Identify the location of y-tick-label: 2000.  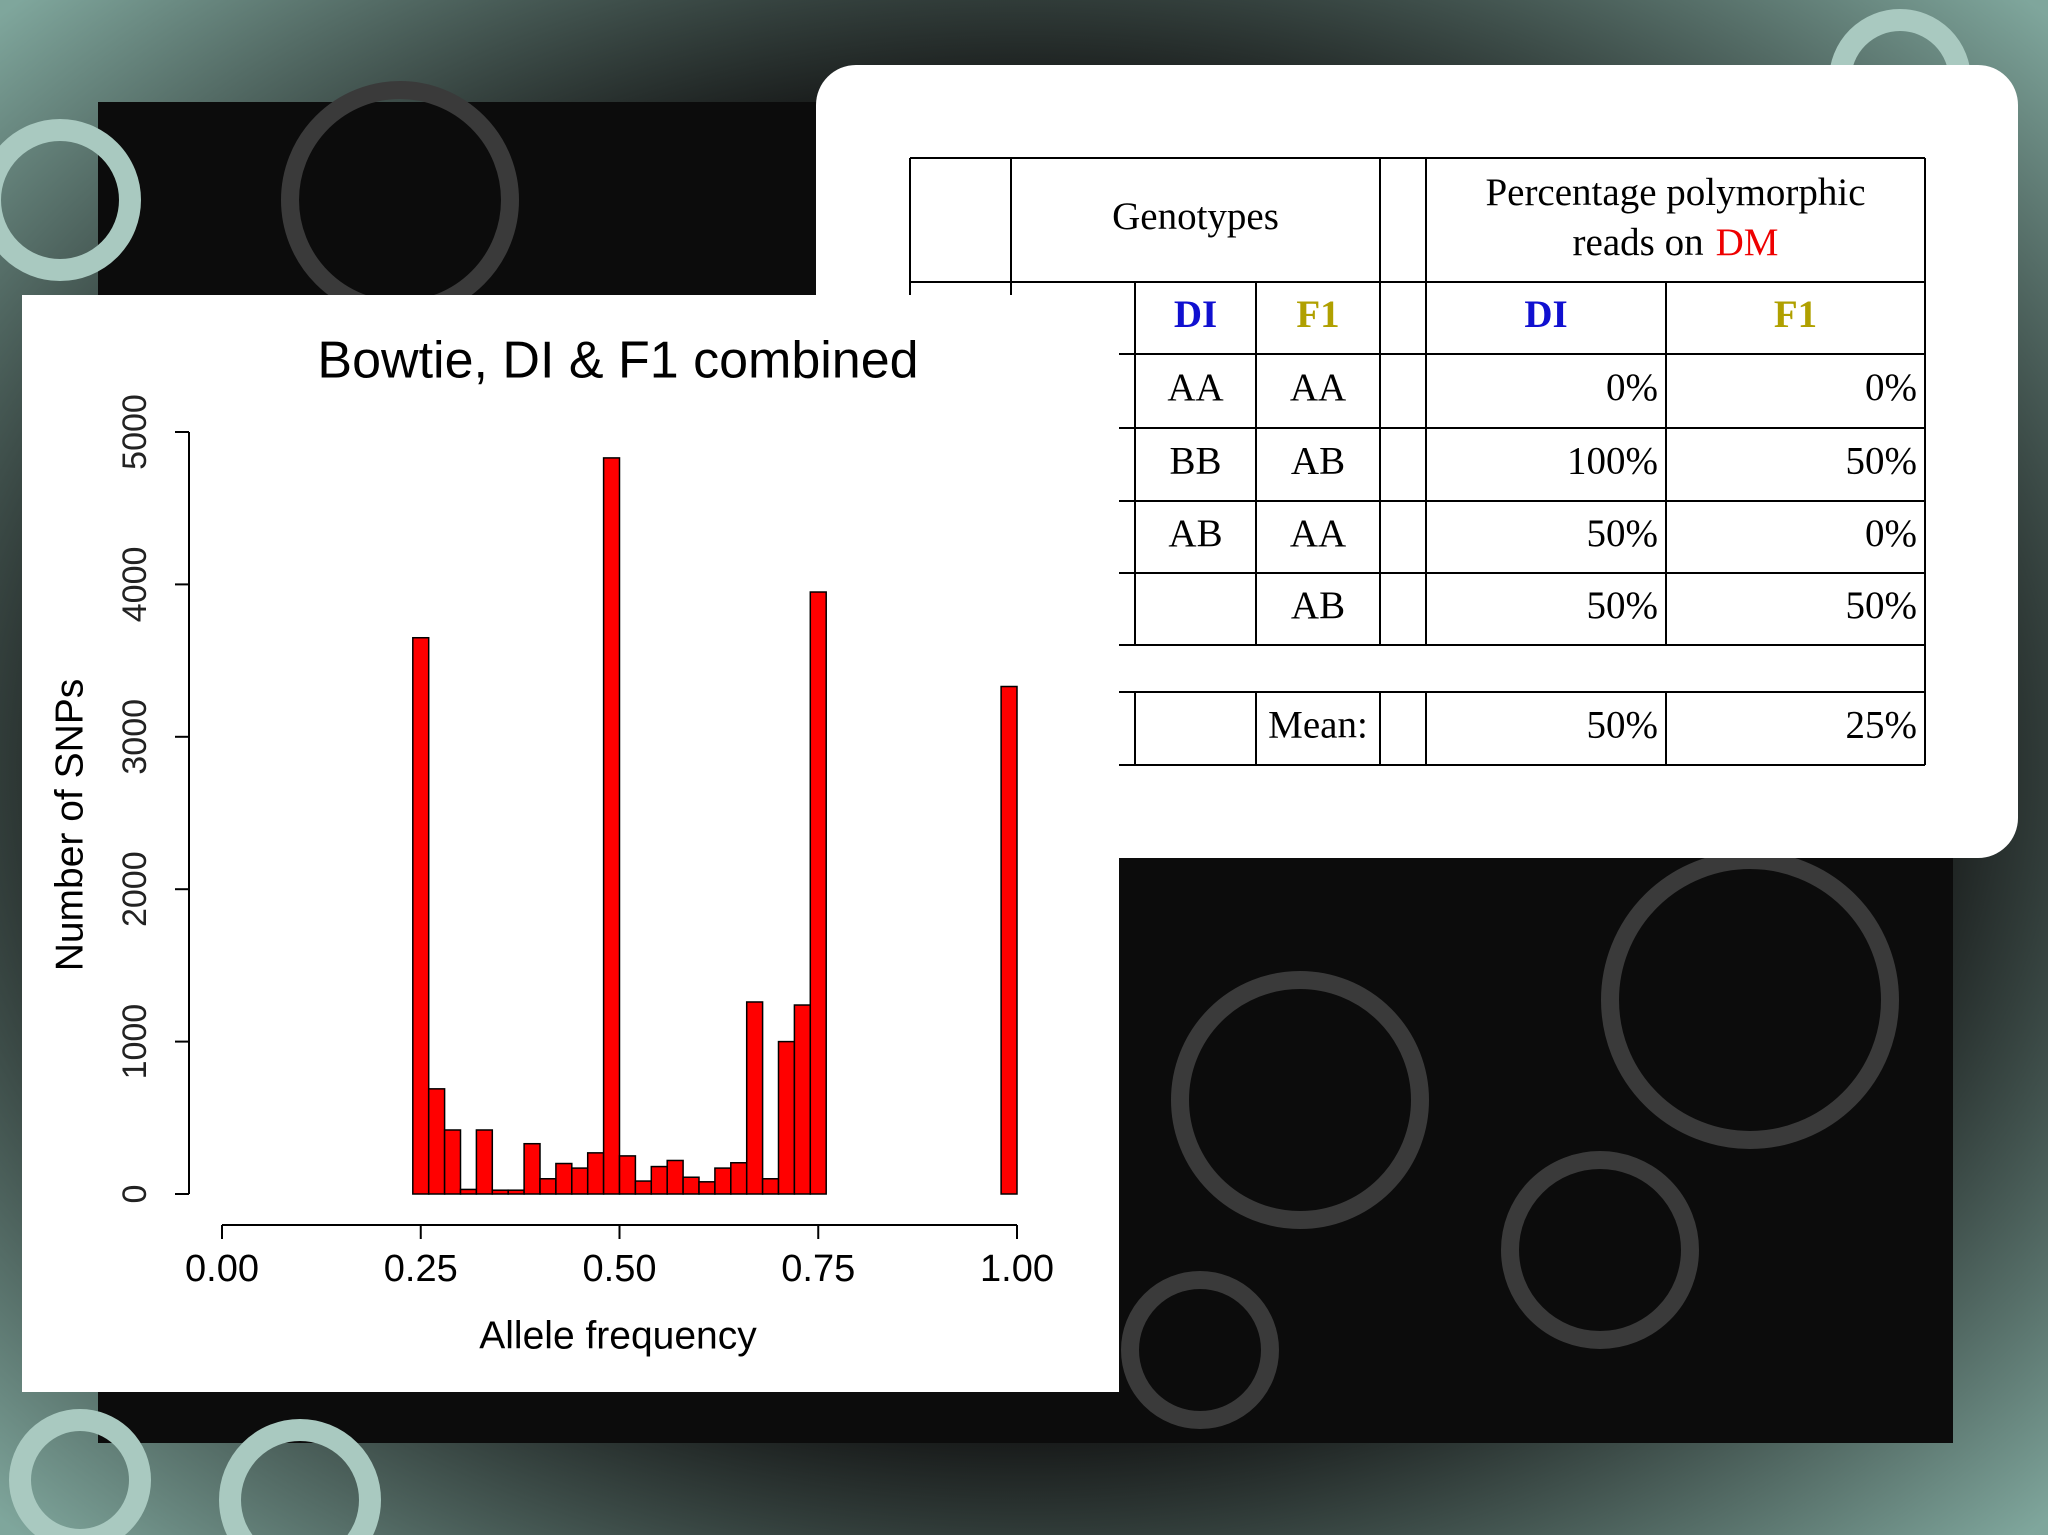
(135, 889).